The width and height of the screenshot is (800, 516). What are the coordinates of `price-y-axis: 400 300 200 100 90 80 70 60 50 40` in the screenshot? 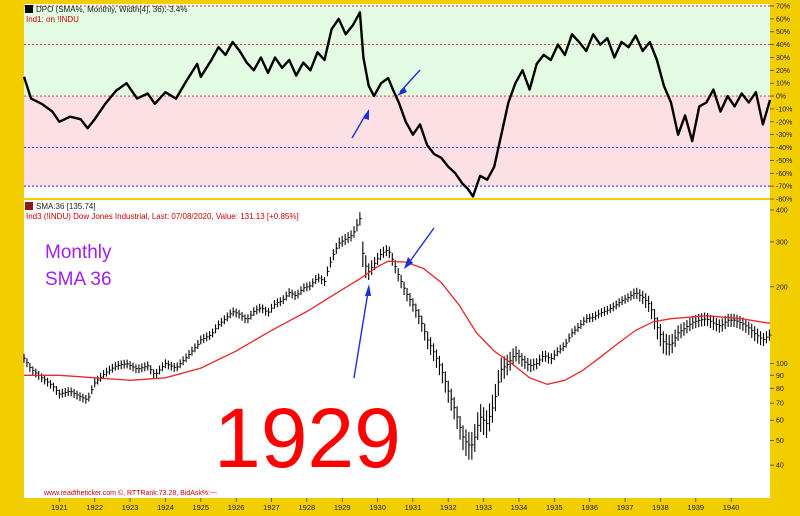 It's located at (779, 339).